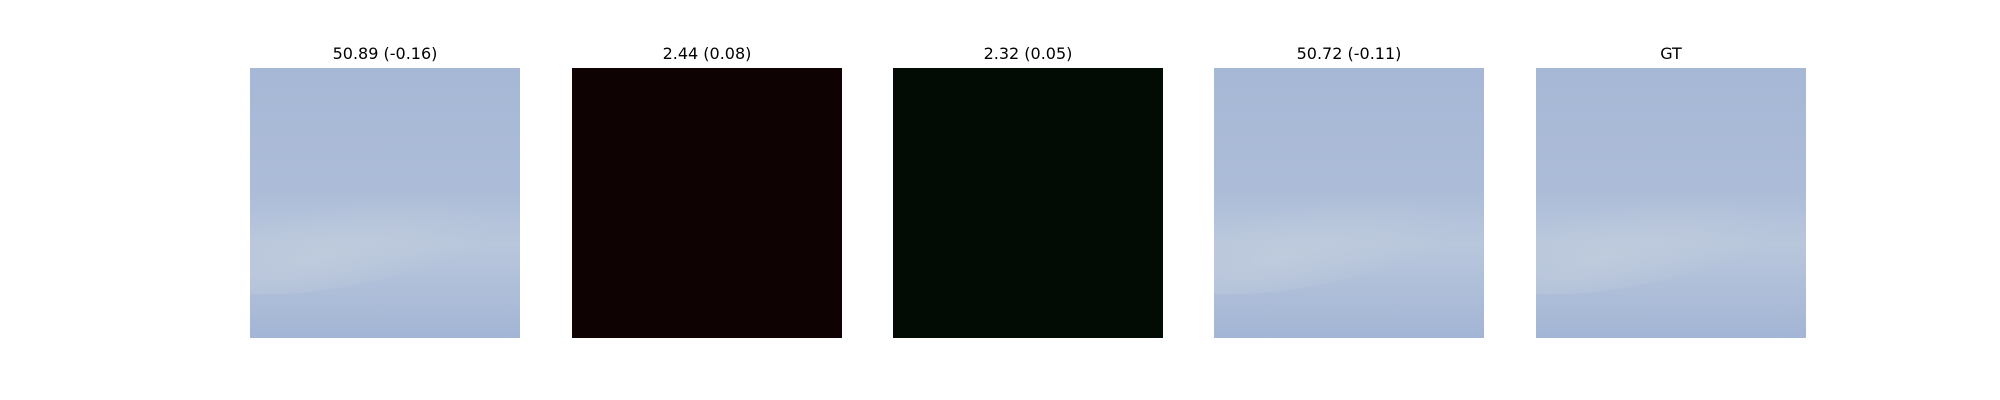 The height and width of the screenshot is (400, 2000). Describe the element at coordinates (1028, 53) in the screenshot. I see `panel-title: 2.32 (0.05)` at that location.